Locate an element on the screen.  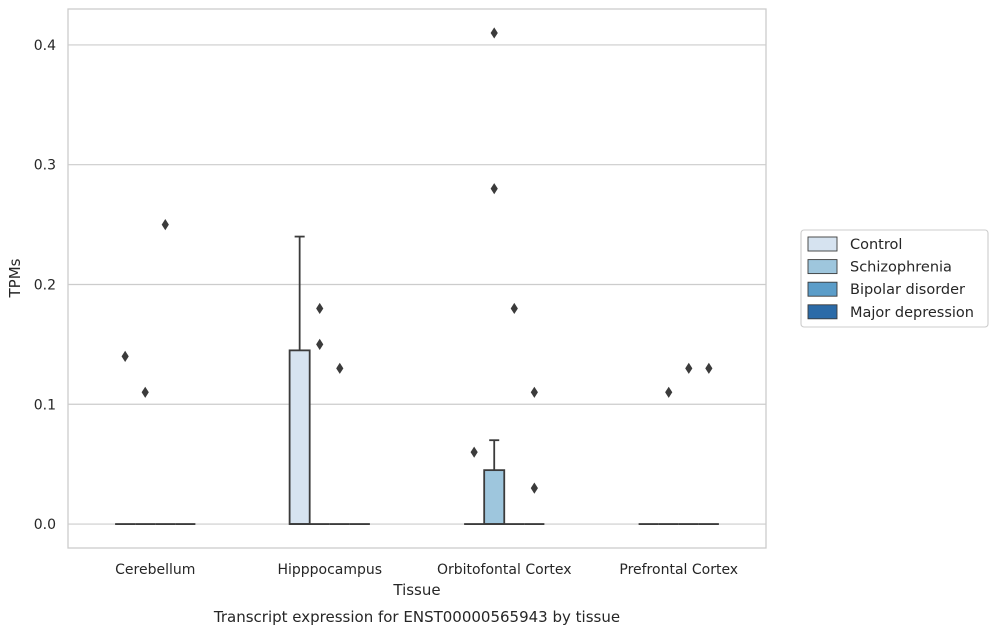
legend-label: Bipolar disorder is located at coordinates (907, 290).